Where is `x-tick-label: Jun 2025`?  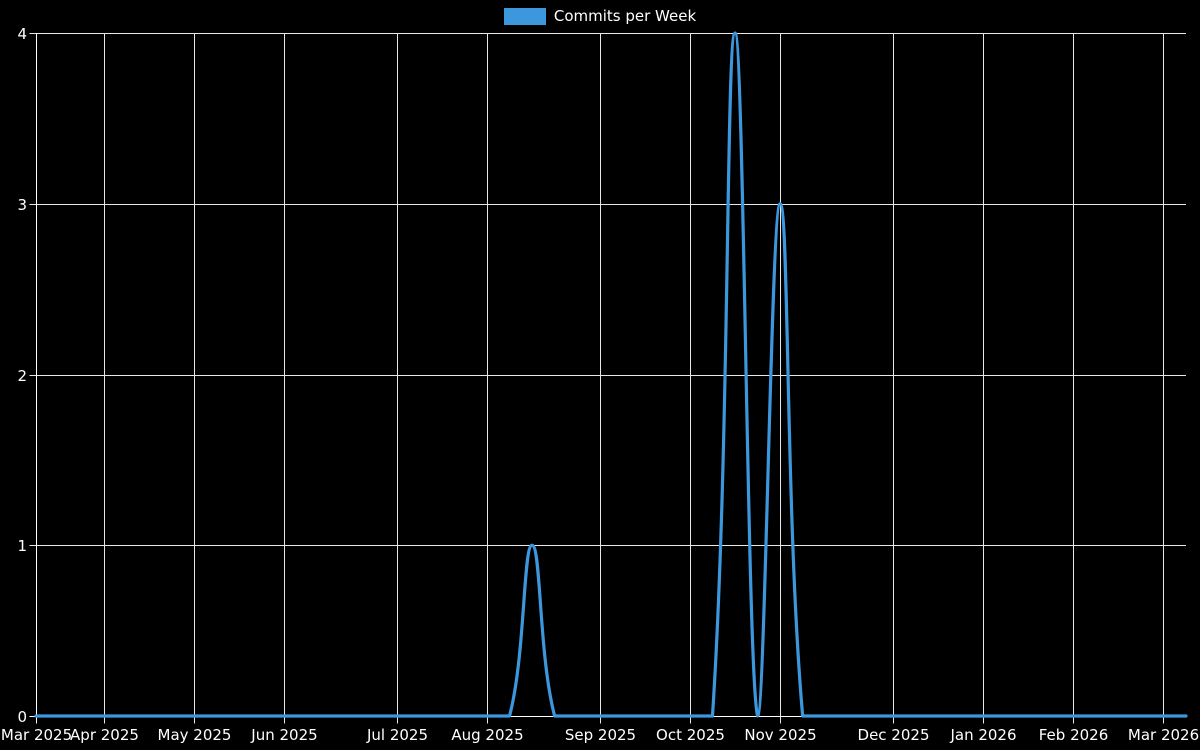
x-tick-label: Jun 2025 is located at coordinates (283, 735).